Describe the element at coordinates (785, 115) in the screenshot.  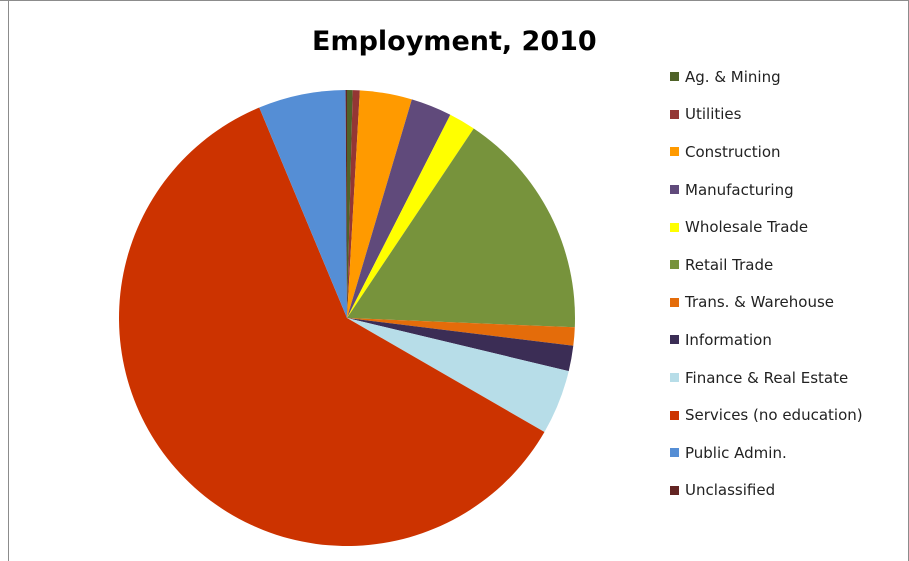
I see `legend-item-utilities: Utilities` at that location.